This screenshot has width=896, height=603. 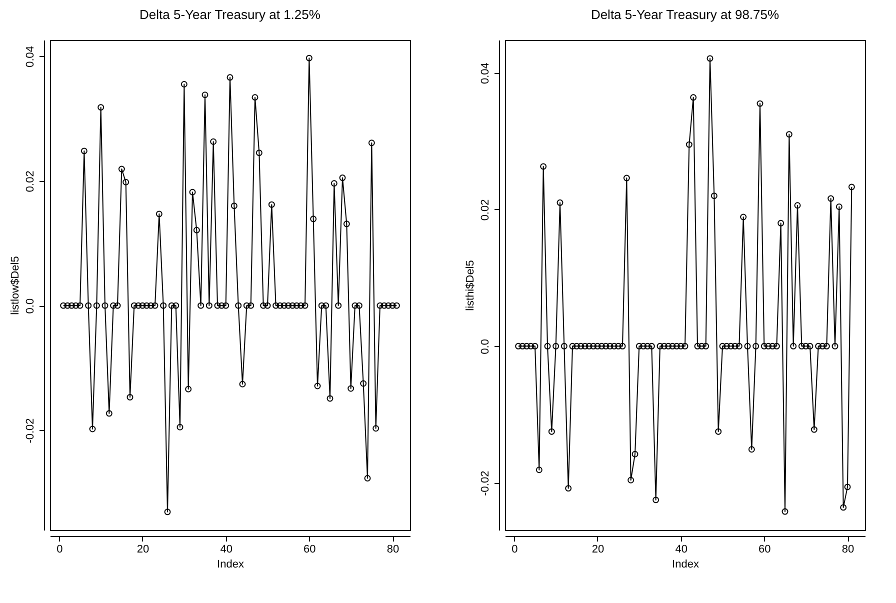 I want to click on chart-title: Delta 5-Year Treasury at 1.25%, so click(x=230, y=14).